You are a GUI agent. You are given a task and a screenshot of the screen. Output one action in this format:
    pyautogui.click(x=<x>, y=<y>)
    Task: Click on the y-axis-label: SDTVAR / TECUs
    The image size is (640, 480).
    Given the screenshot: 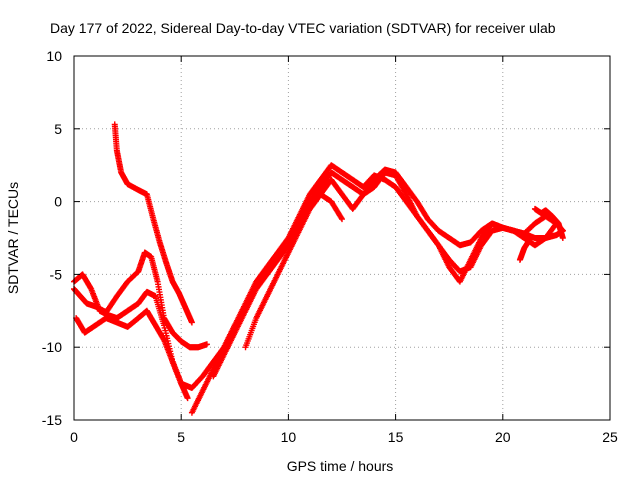 What is the action you would take?
    pyautogui.click(x=13, y=238)
    